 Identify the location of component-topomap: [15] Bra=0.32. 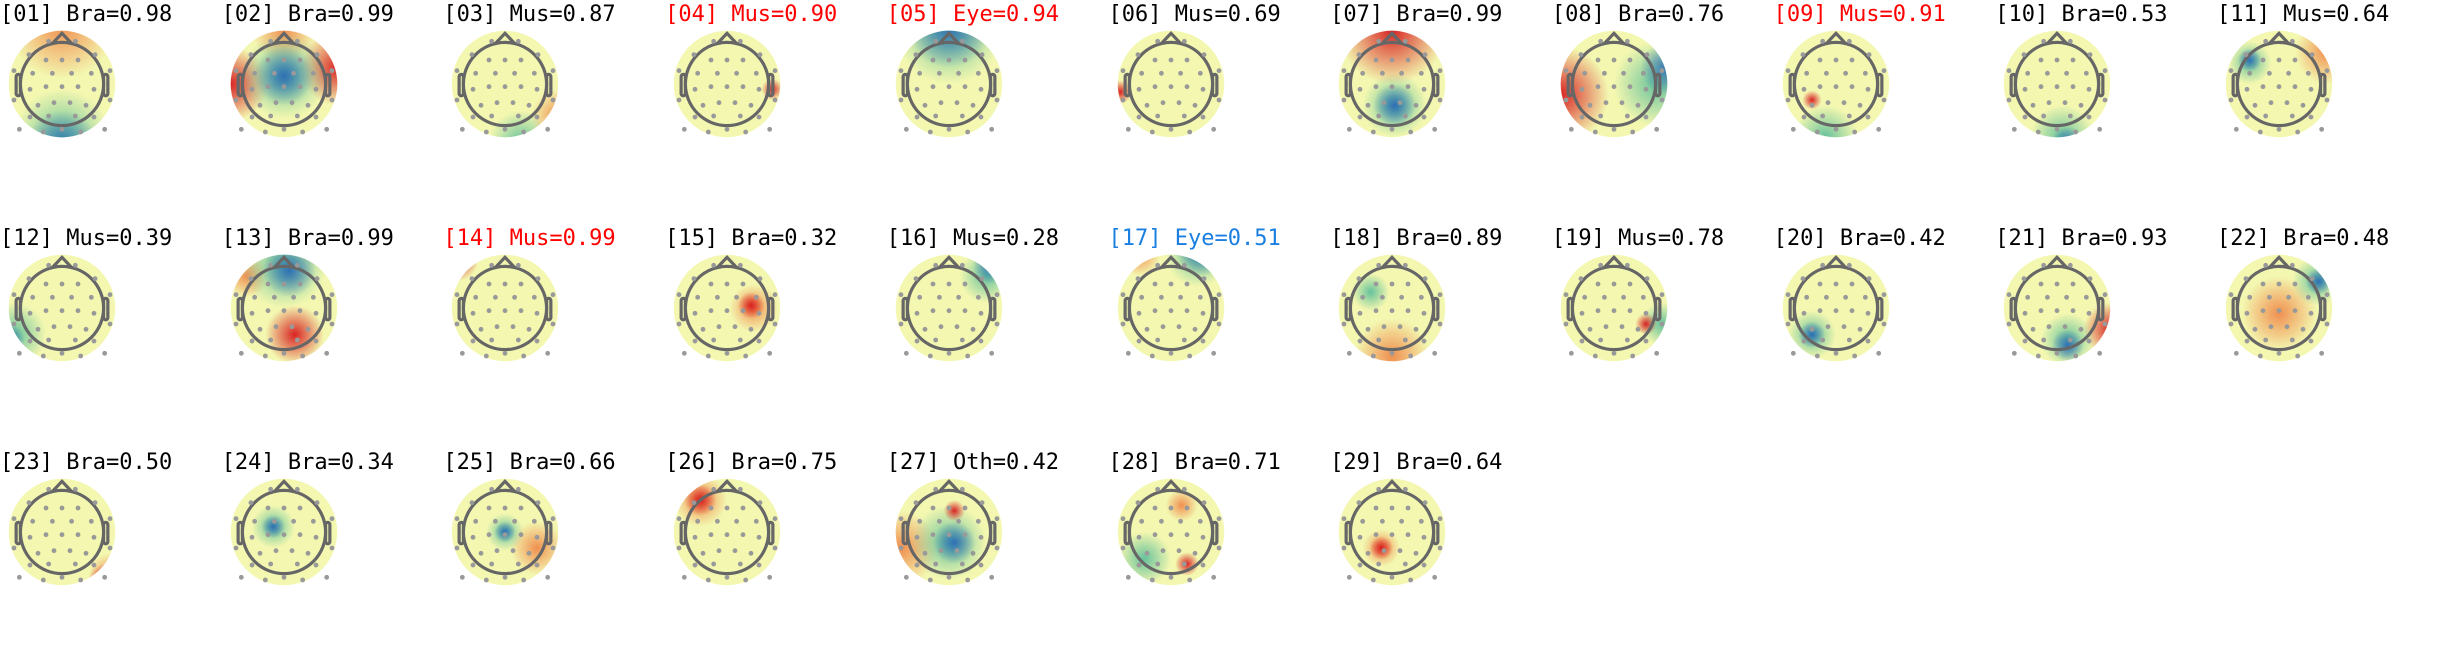
(776, 335).